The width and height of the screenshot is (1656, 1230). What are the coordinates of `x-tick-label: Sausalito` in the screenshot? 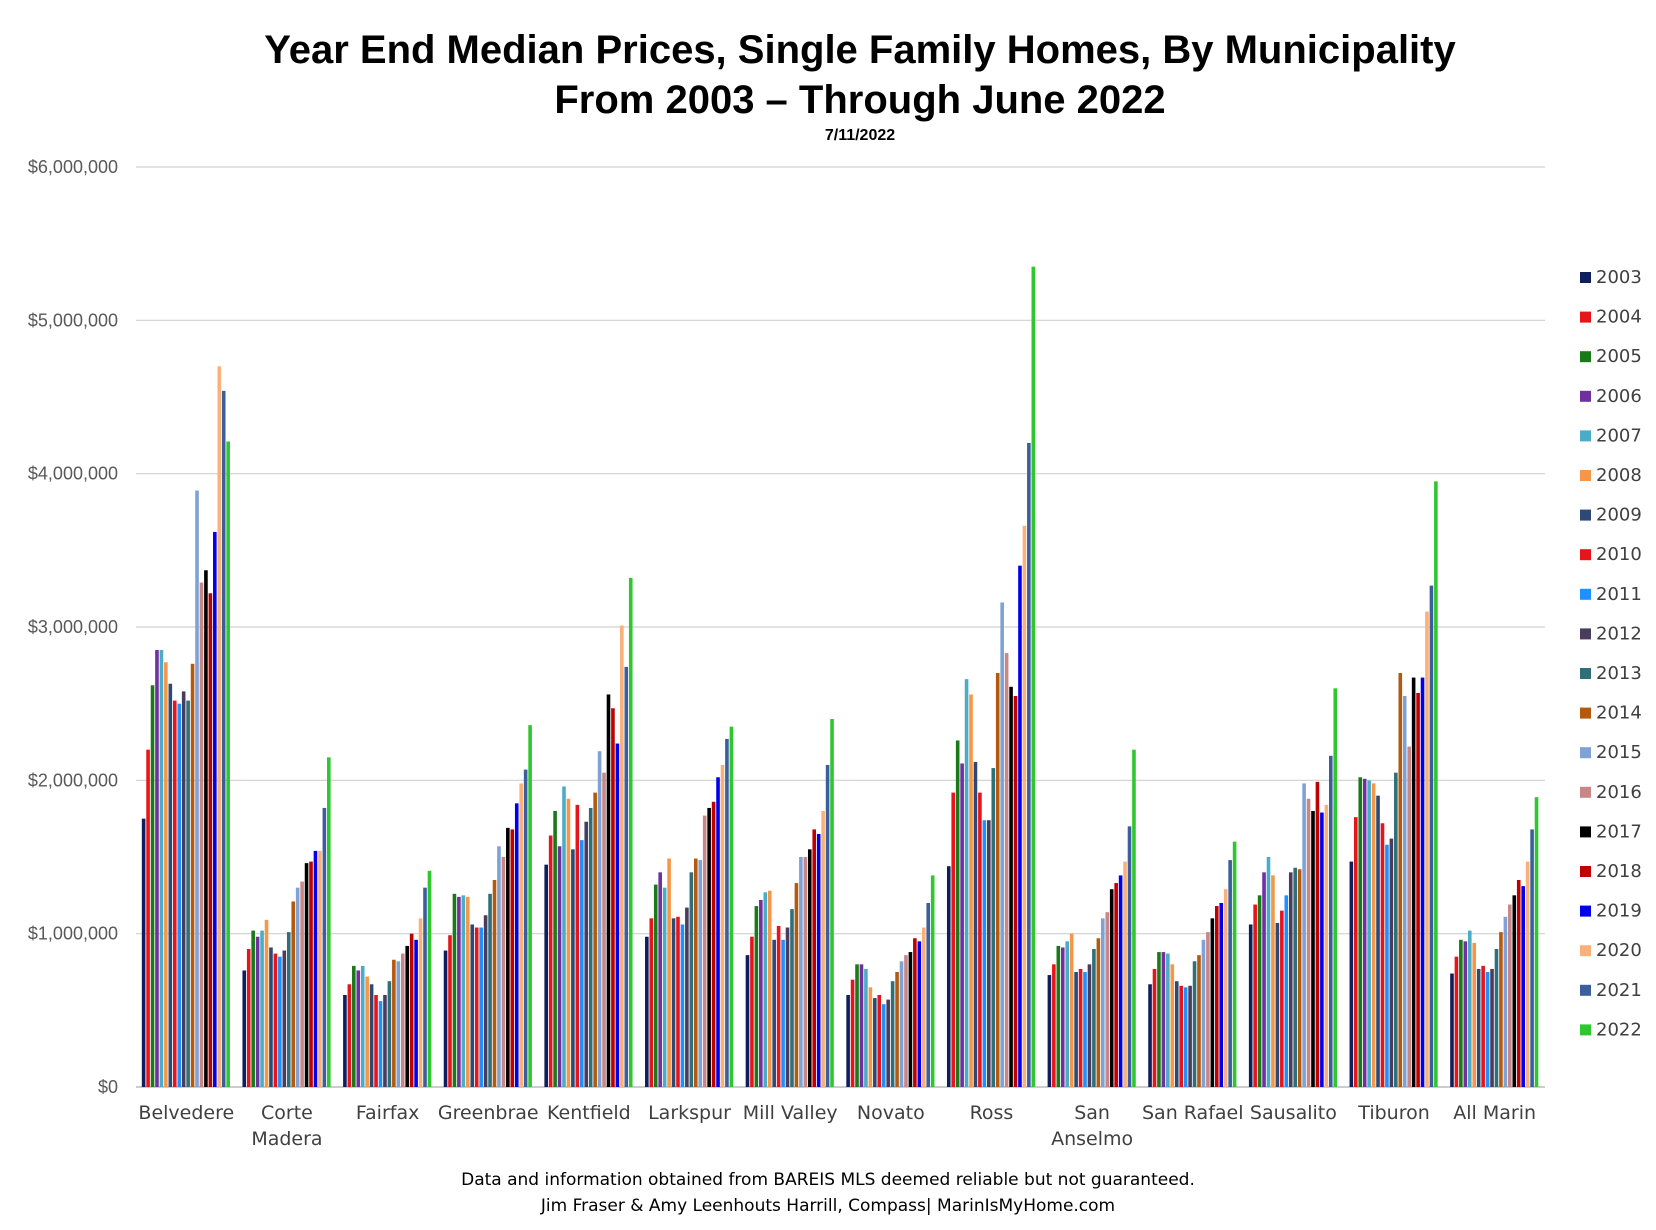 It's located at (1293, 1113).